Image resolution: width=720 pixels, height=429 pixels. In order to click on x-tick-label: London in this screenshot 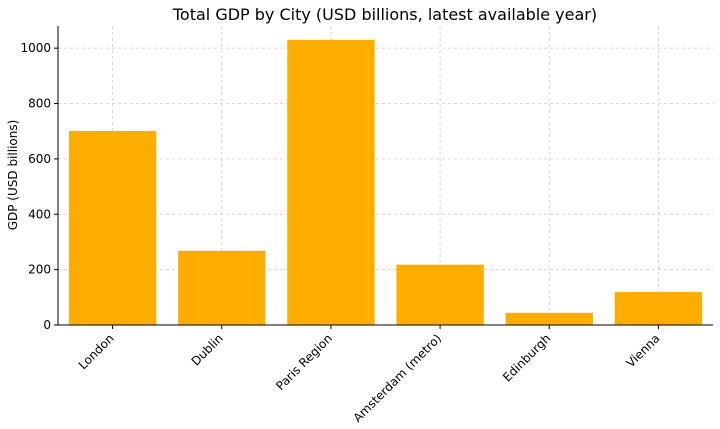, I will do `click(96, 351)`.